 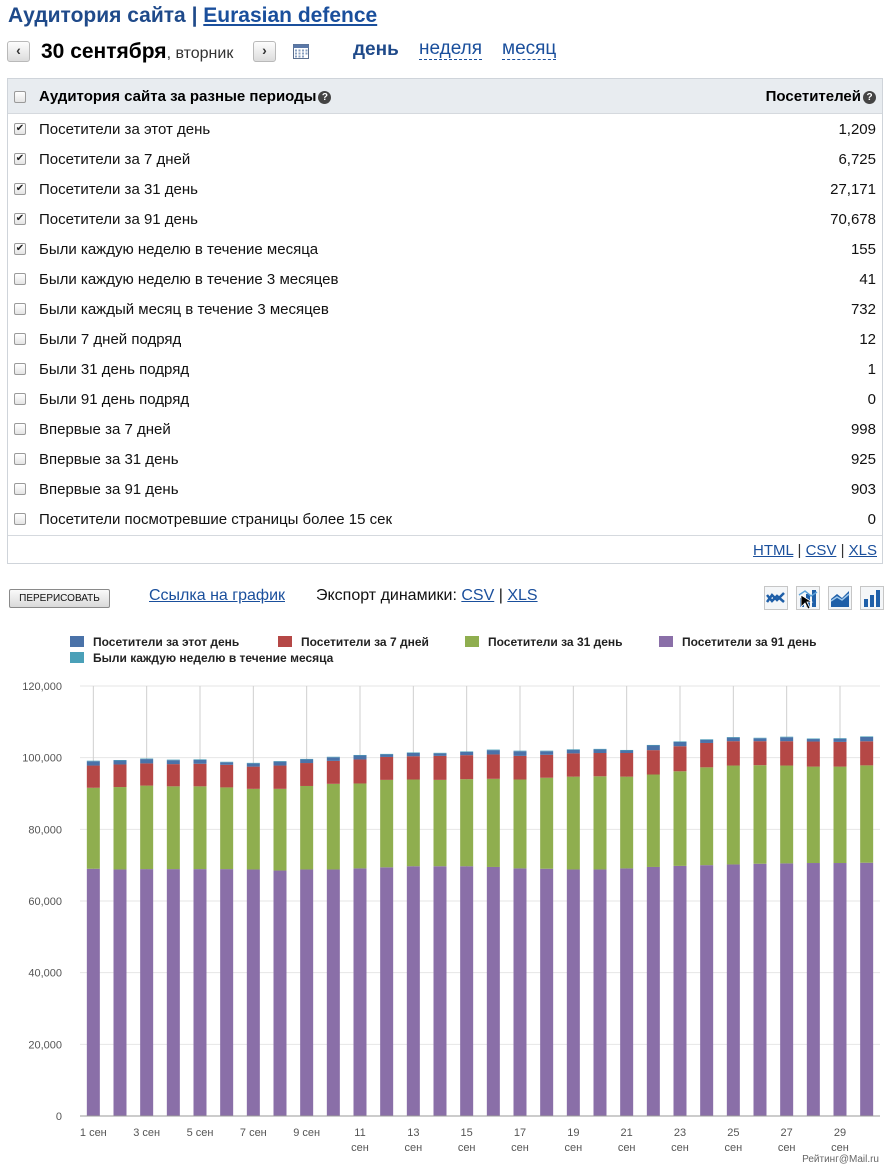 What do you see at coordinates (445, 459) in the screenshot?
I see `table-row: Впервые за 31 день 925` at bounding box center [445, 459].